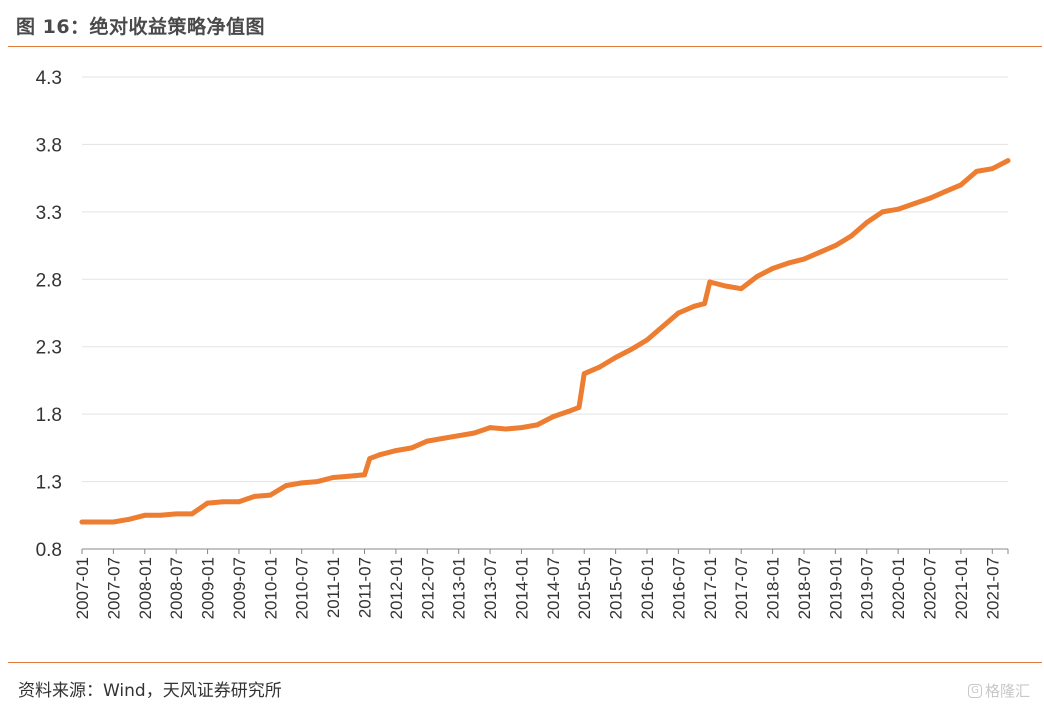 The image size is (1044, 709). Describe the element at coordinates (773, 588) in the screenshot. I see `x-tick-label: 2018-01` at that location.